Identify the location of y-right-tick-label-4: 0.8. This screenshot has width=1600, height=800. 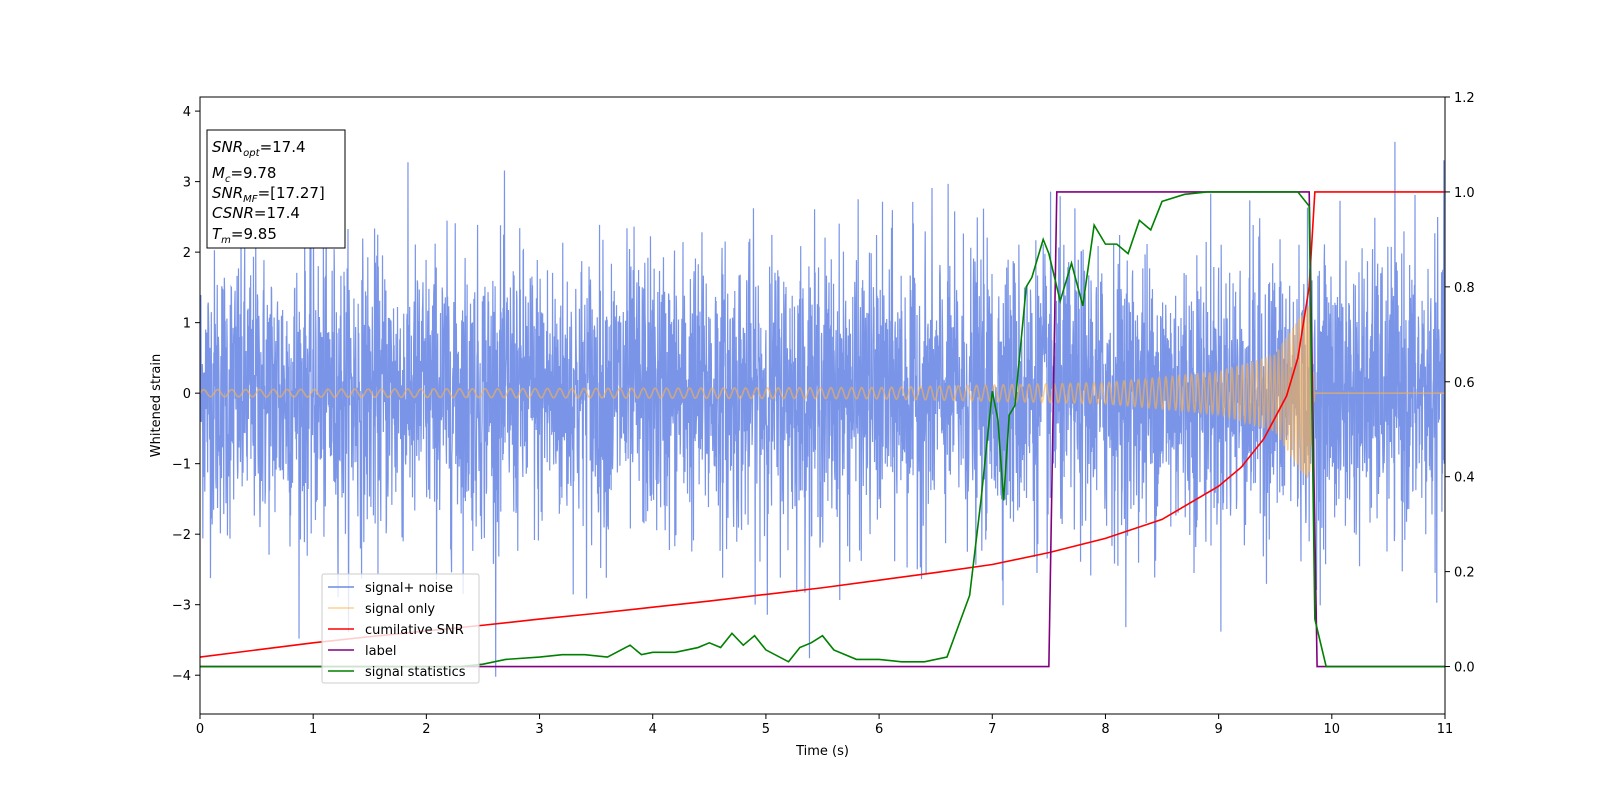
(1464, 288).